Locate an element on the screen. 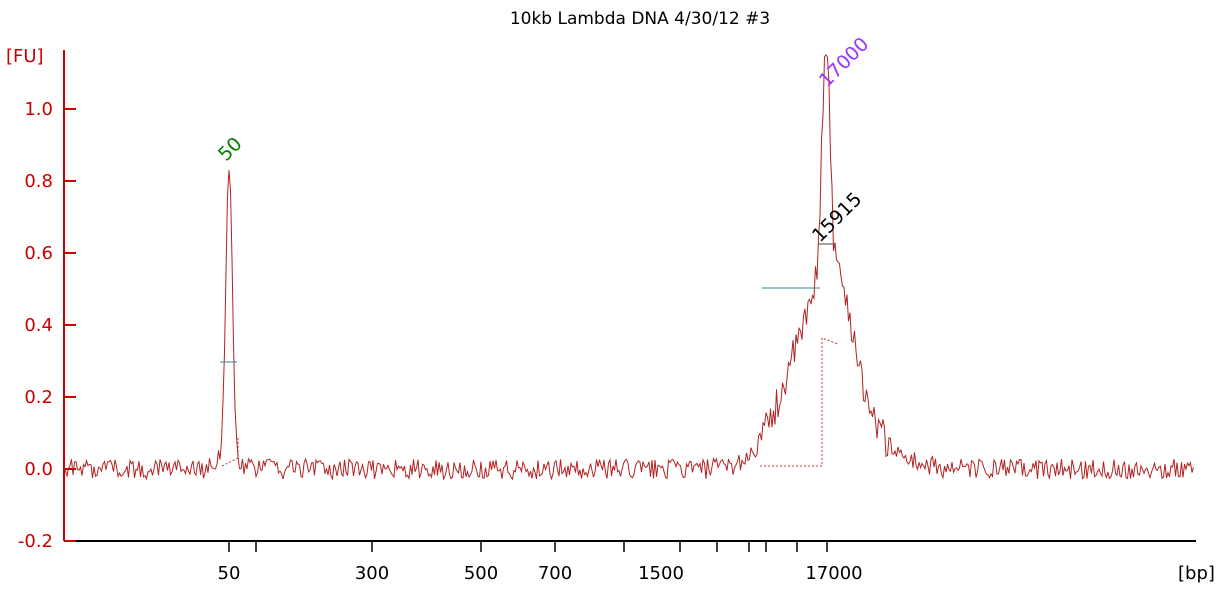 The image size is (1216, 590). x-tick-label: 1500 is located at coordinates (661, 573).